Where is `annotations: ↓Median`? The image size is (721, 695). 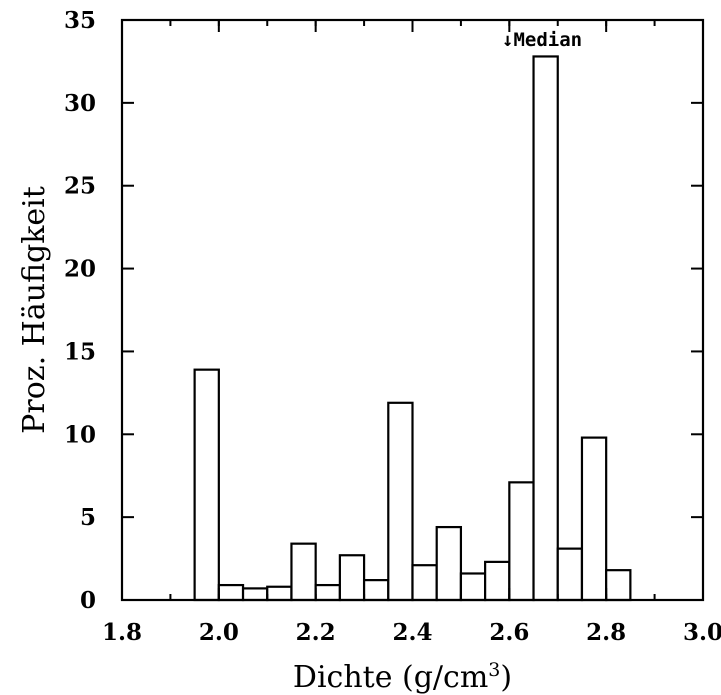
annotations: ↓Median is located at coordinates (542, 40).